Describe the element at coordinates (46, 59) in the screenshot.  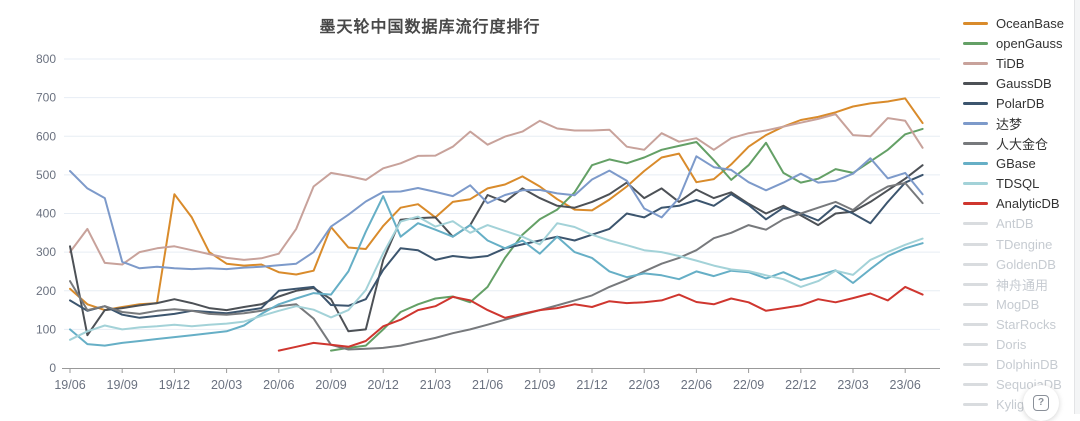
I see `y-axis-label: 800` at that location.